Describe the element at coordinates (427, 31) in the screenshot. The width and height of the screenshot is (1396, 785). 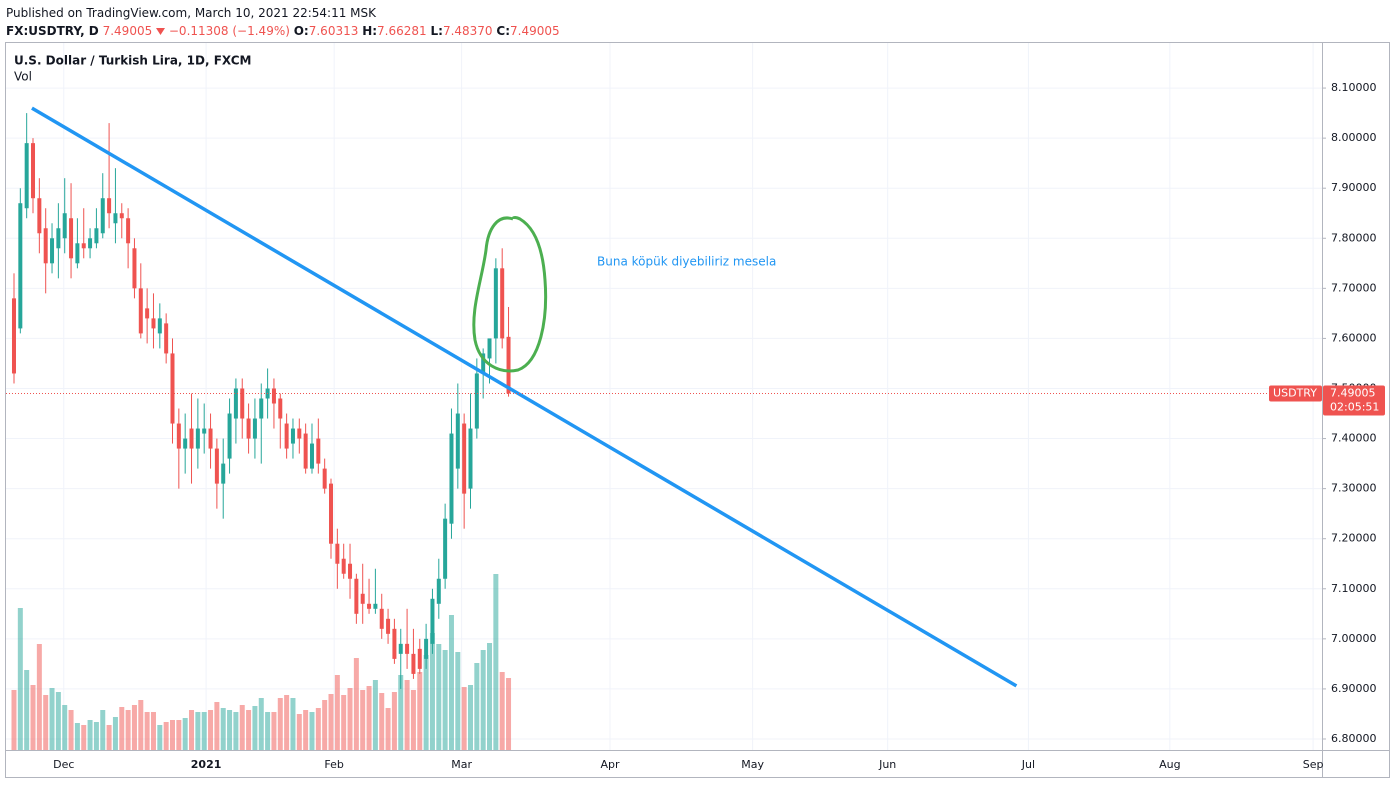
I see `ohlc: O:7.60313 H:7.66281 L:7.48370 C:7.49005` at that location.